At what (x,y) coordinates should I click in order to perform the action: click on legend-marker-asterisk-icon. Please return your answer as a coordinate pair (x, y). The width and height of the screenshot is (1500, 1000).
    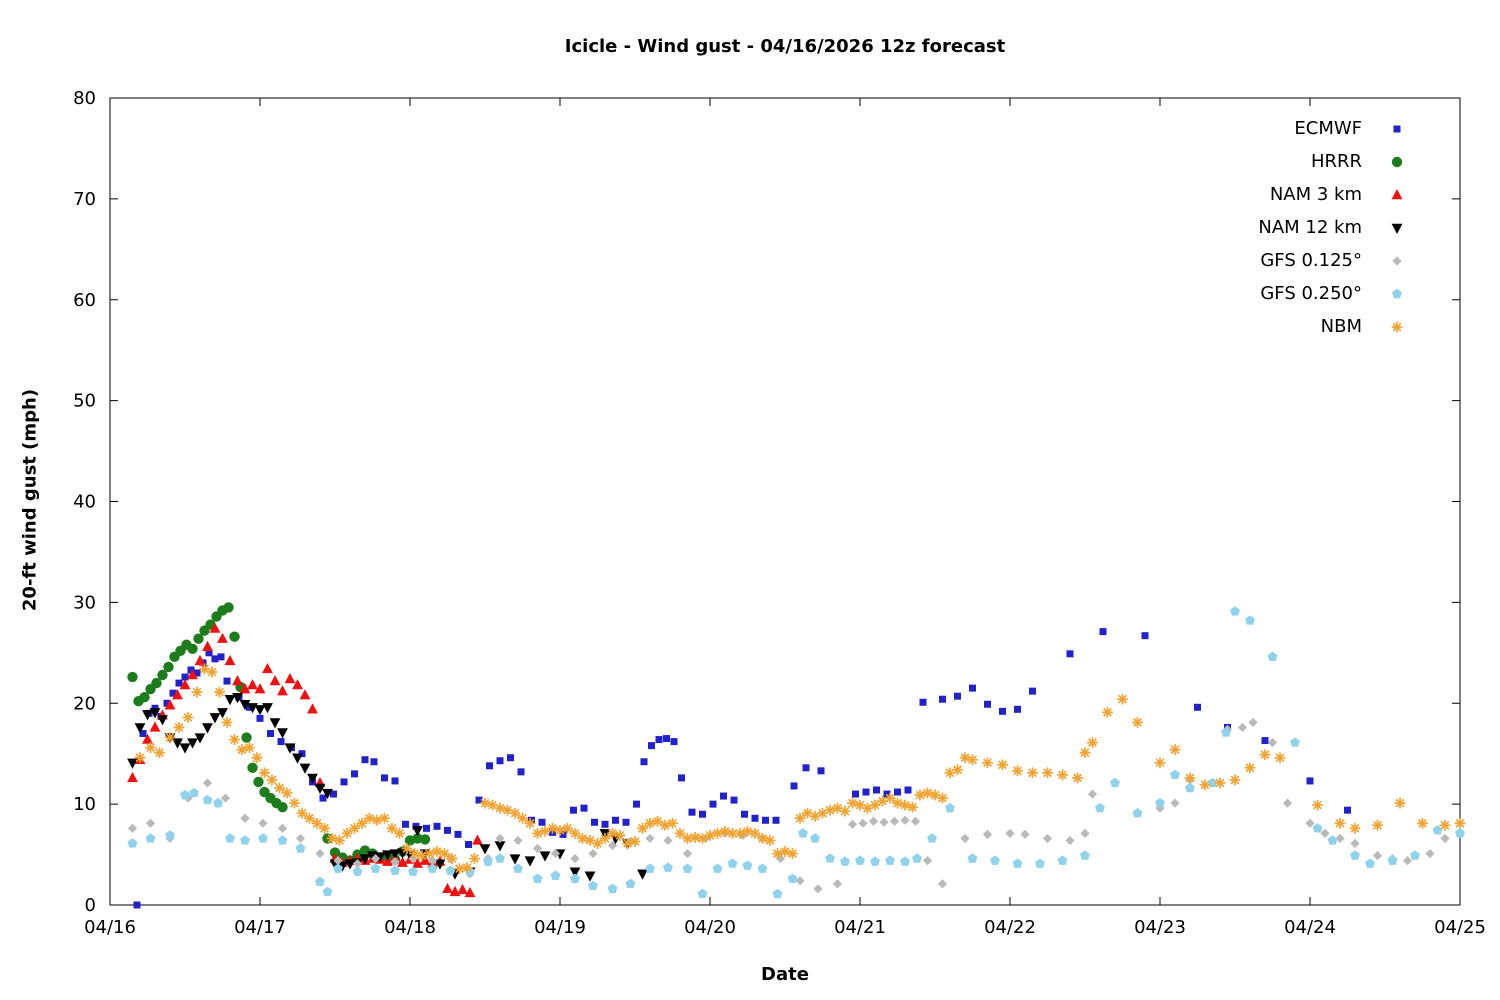
    Looking at the image, I should click on (1397, 326).